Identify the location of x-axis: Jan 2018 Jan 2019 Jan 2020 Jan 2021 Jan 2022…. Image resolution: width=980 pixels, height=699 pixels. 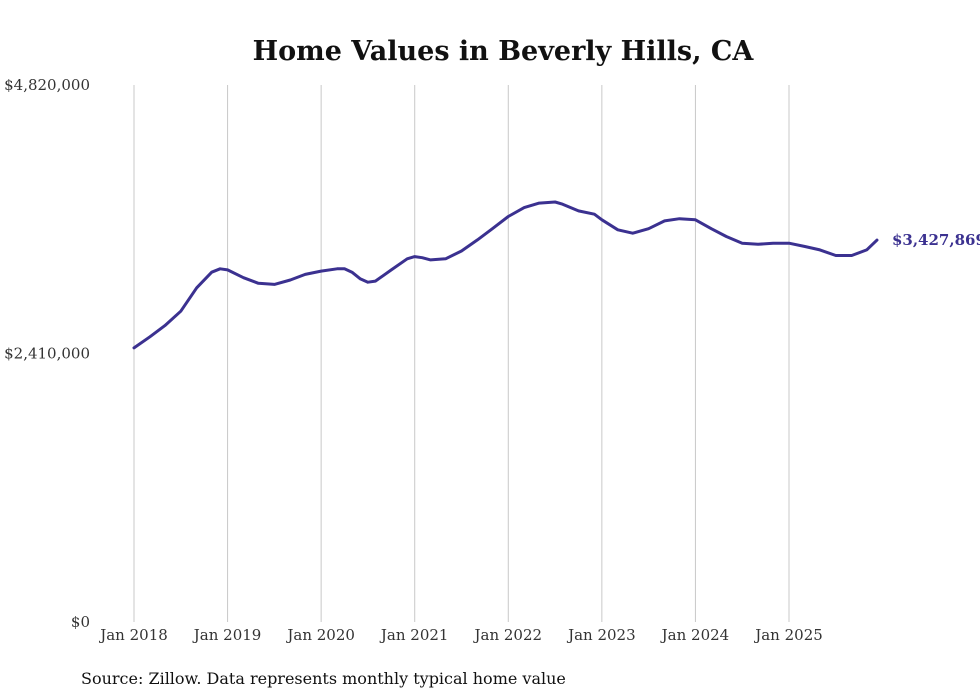
(460, 635).